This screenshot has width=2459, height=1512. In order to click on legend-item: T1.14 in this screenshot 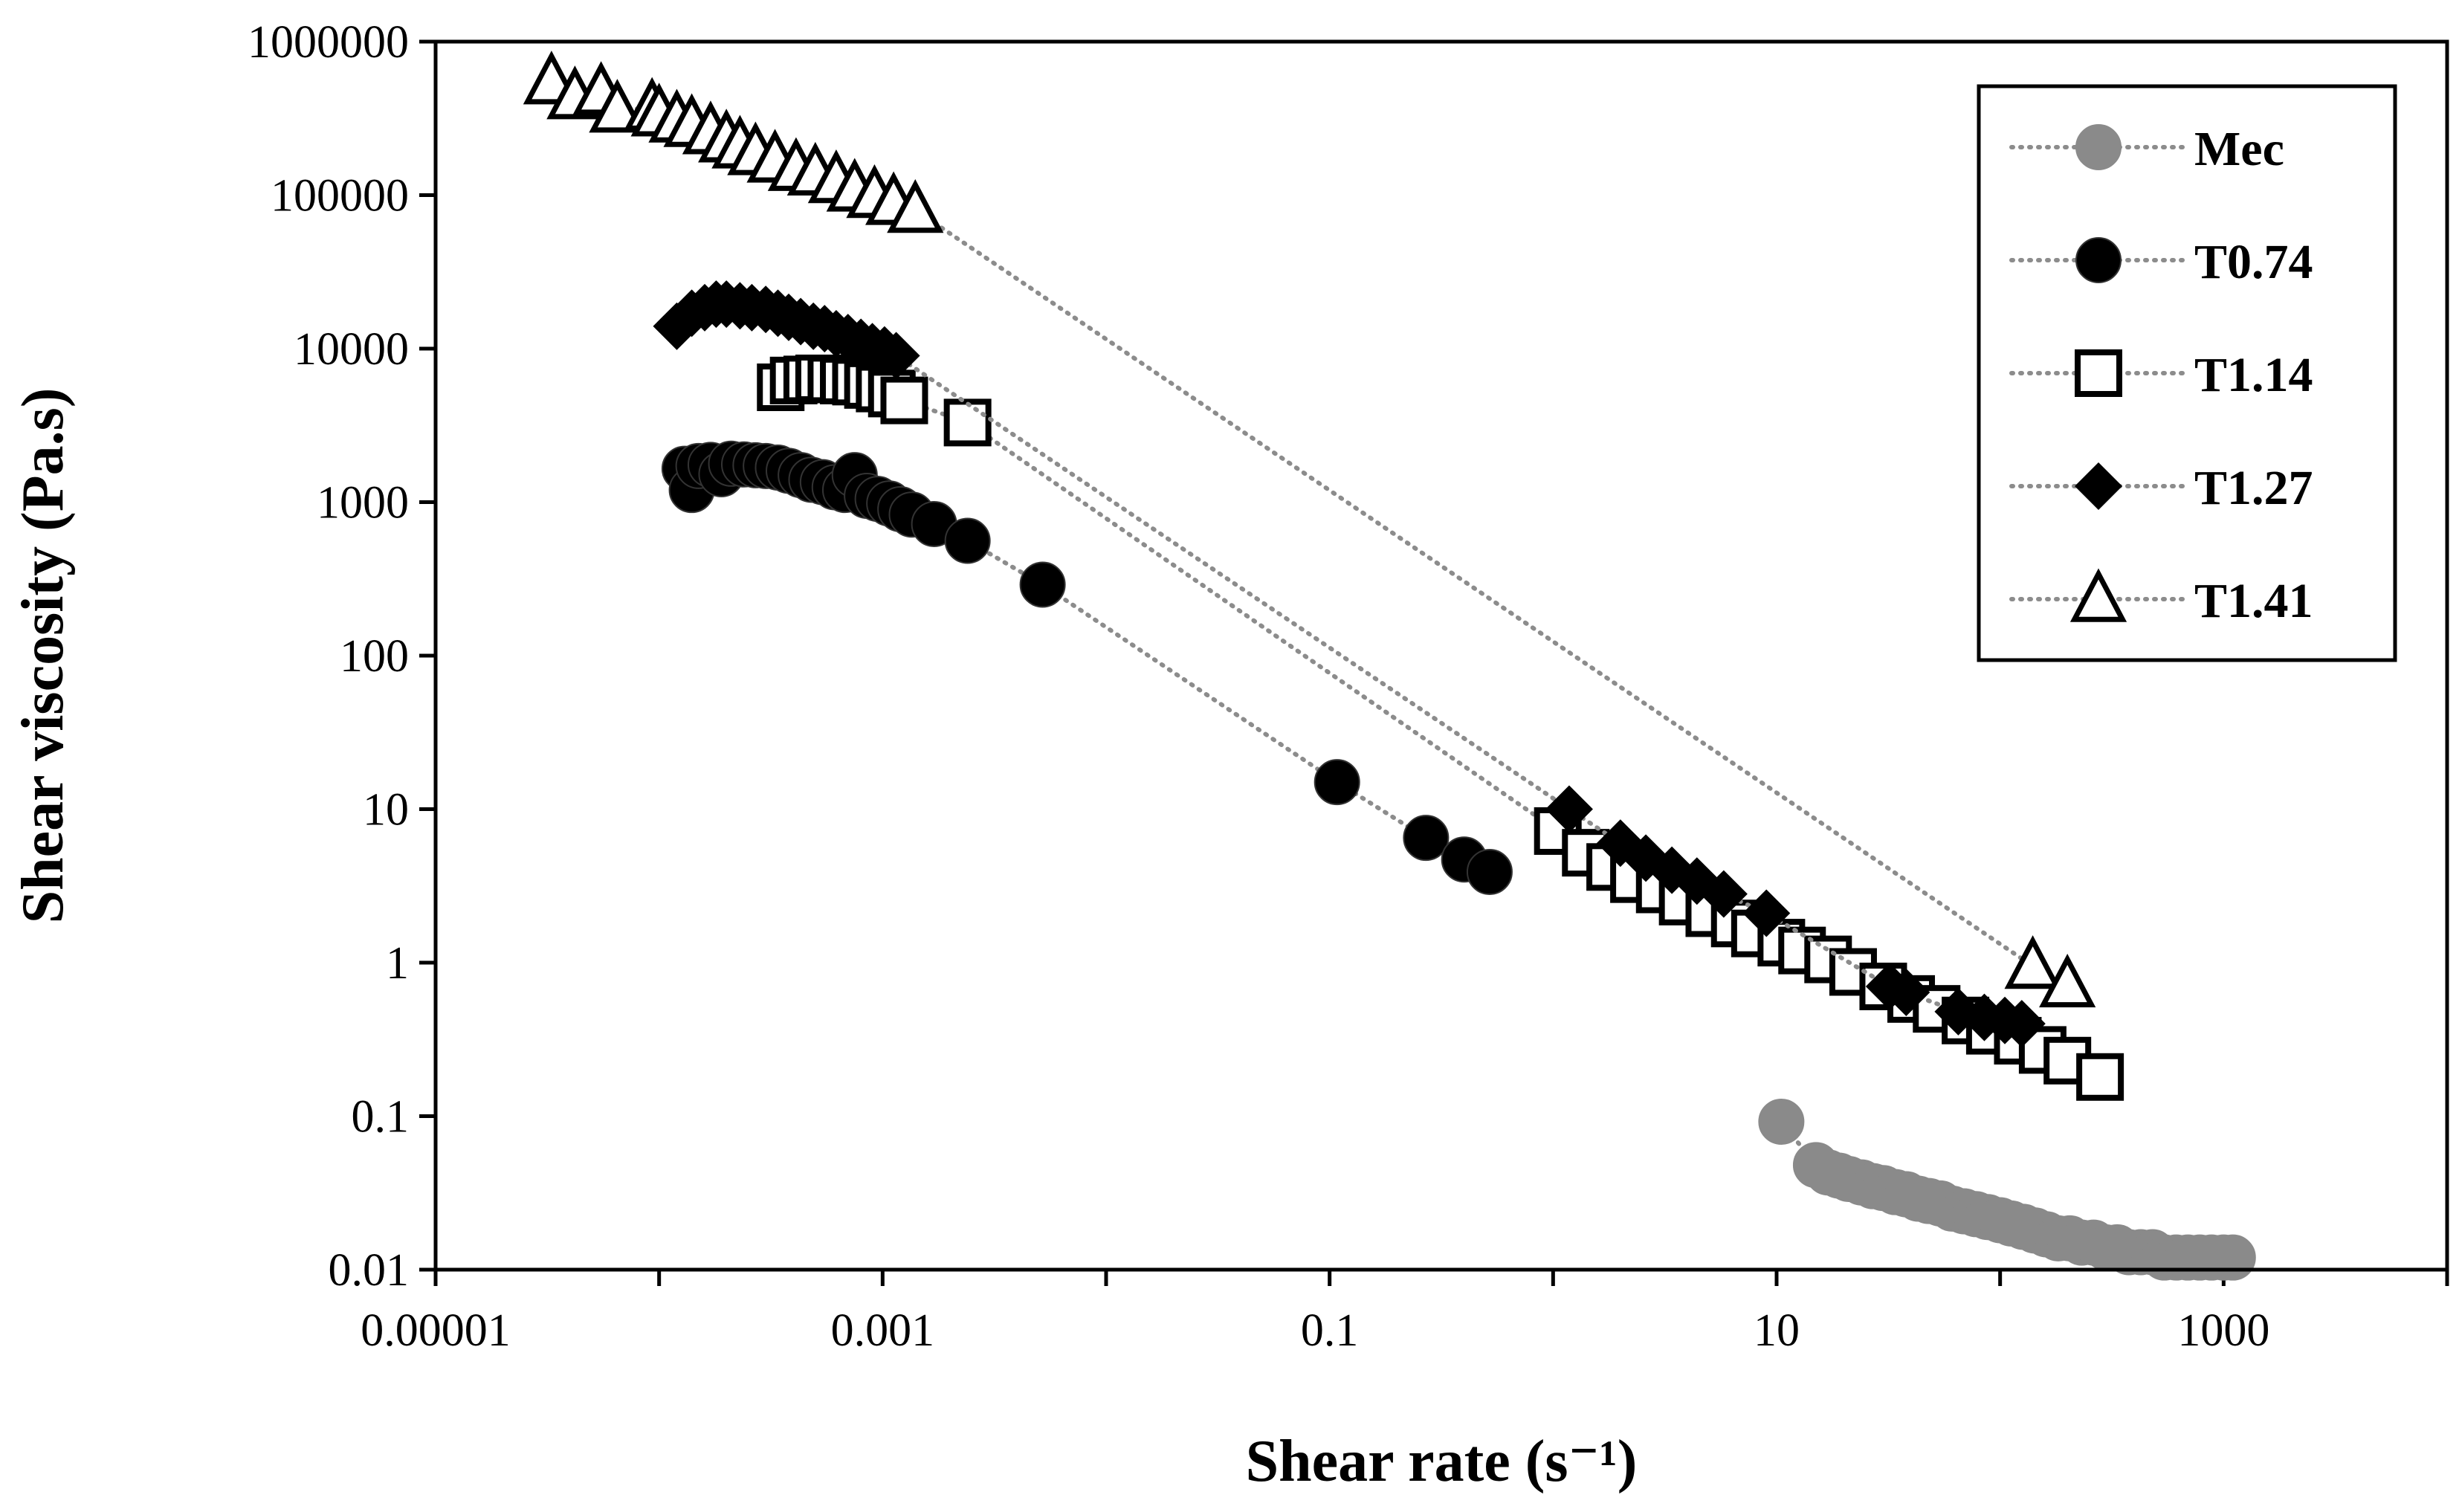, I will do `click(2161, 375)`.